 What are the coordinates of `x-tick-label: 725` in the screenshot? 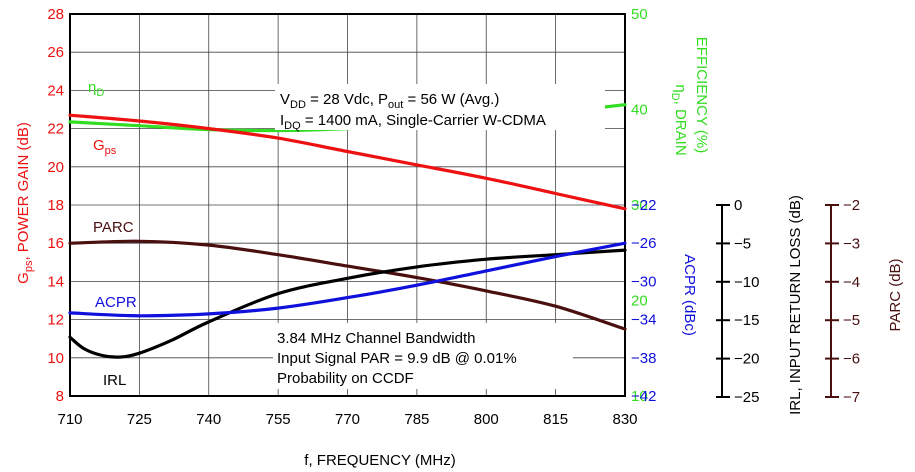 It's located at (139, 419).